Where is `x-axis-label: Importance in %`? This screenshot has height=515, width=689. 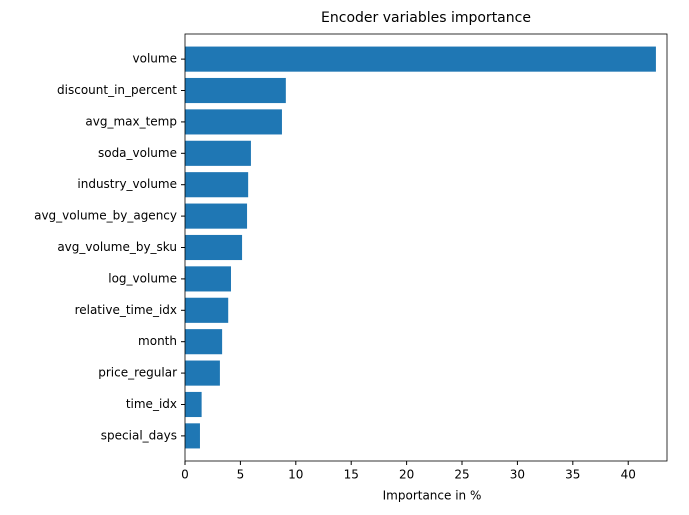
x-axis-label: Importance in % is located at coordinates (432, 496).